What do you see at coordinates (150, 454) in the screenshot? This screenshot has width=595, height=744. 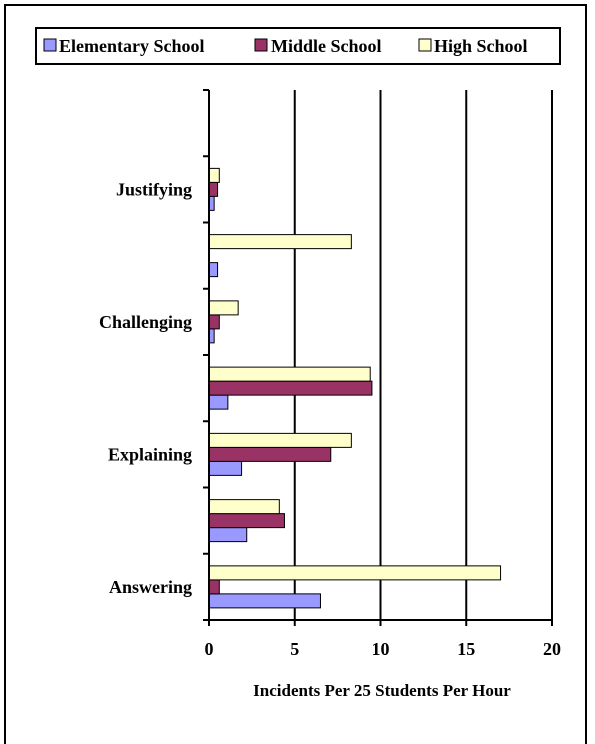 I see `category-label: Explaining` at bounding box center [150, 454].